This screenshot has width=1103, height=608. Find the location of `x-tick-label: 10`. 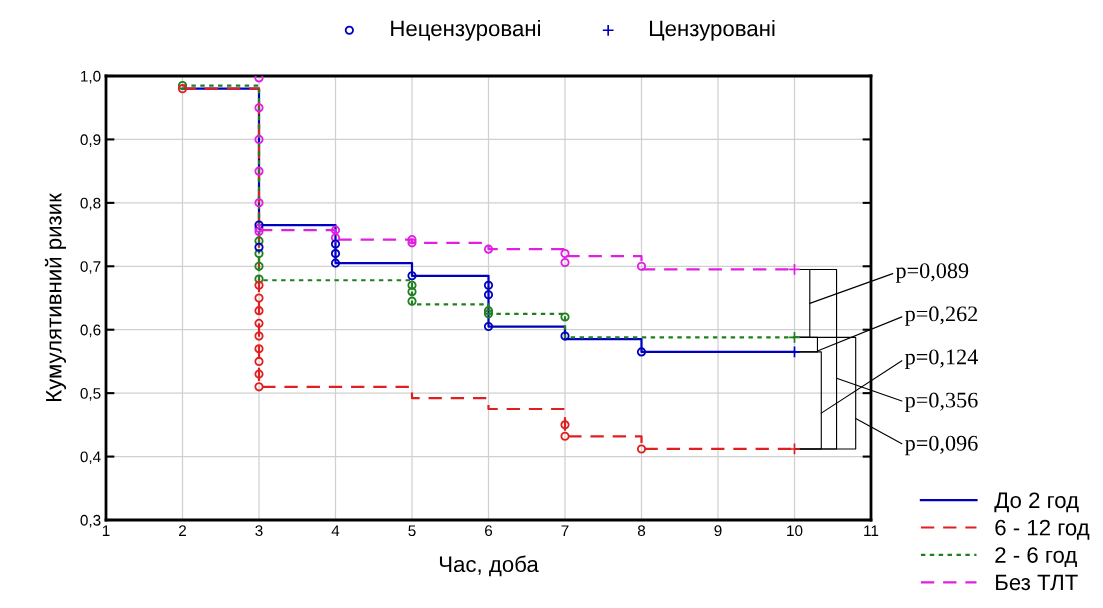

x-tick-label: 10 is located at coordinates (795, 531).